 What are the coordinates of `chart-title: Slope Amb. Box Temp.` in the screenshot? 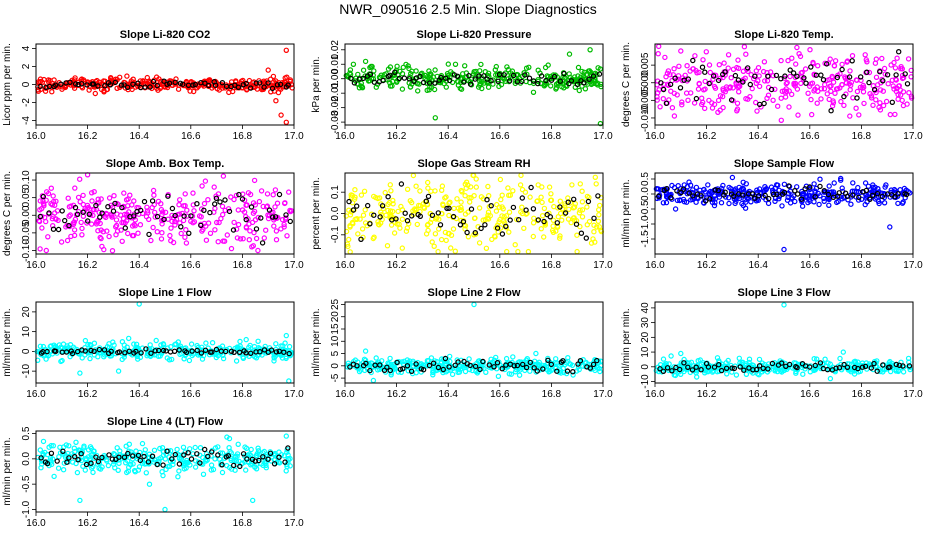 It's located at (165, 164).